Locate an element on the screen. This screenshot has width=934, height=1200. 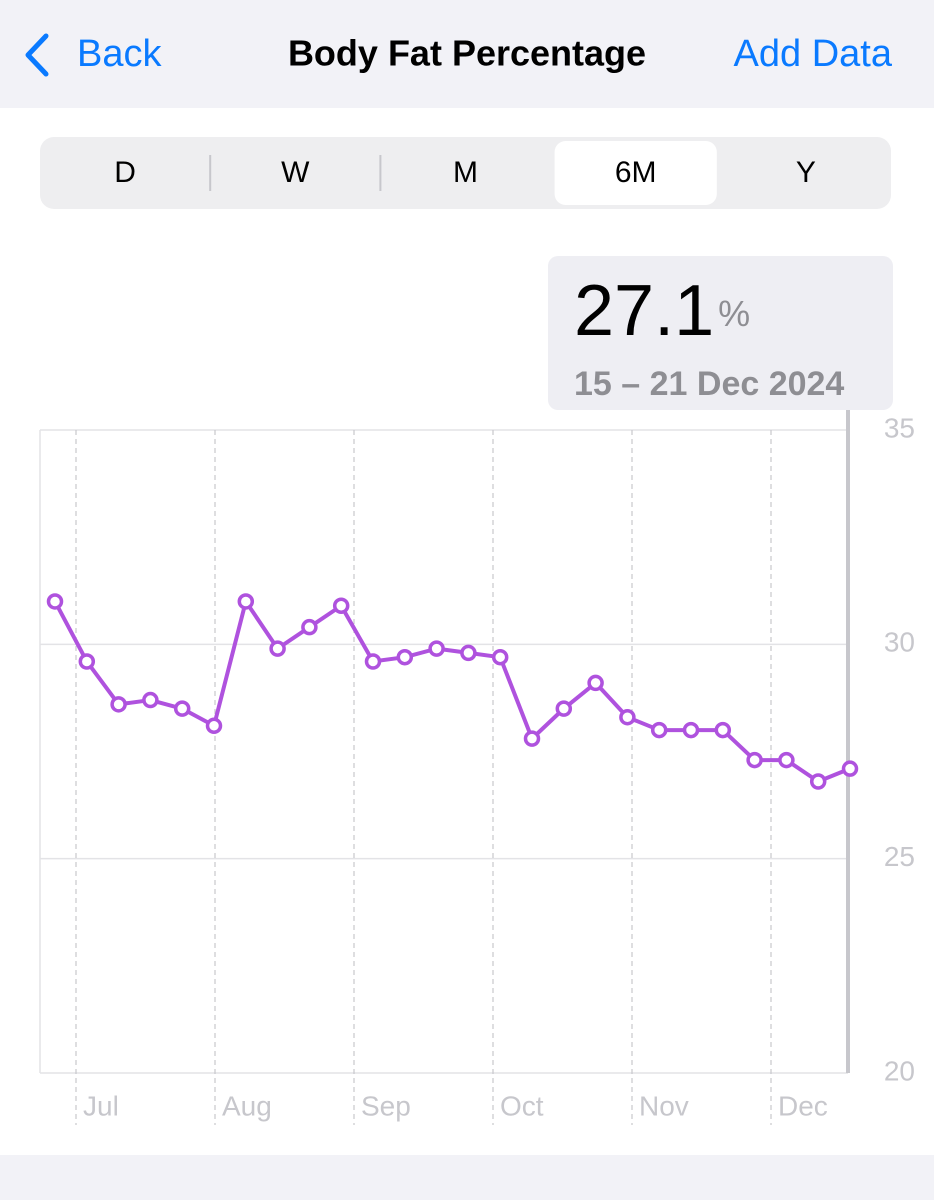
segment: 6M is located at coordinates (636, 172).